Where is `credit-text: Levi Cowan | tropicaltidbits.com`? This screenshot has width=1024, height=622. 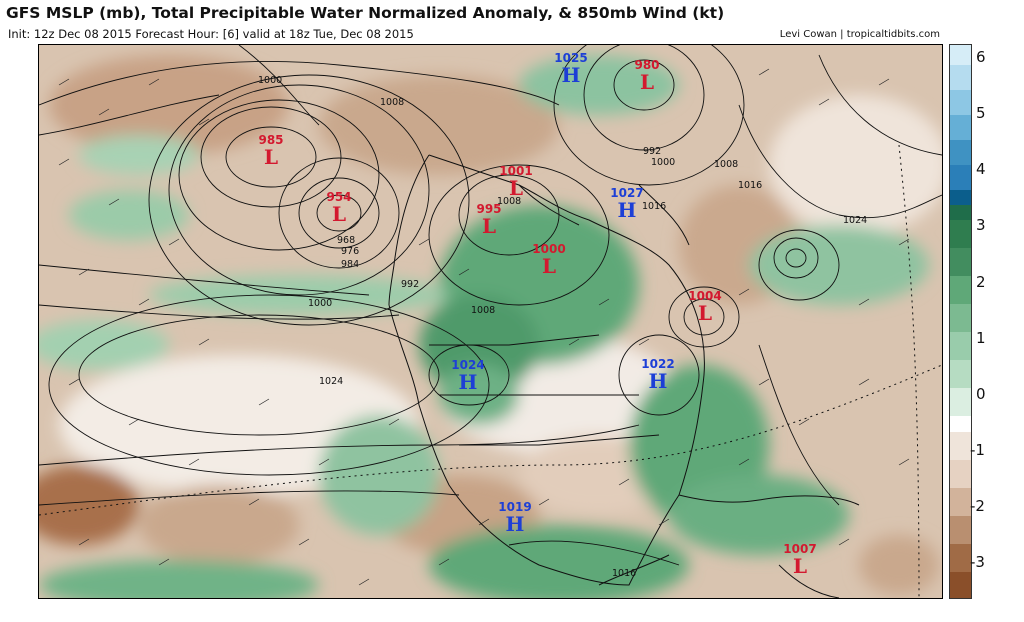 credit-text: Levi Cowan | tropicaltidbits.com is located at coordinates (859, 34).